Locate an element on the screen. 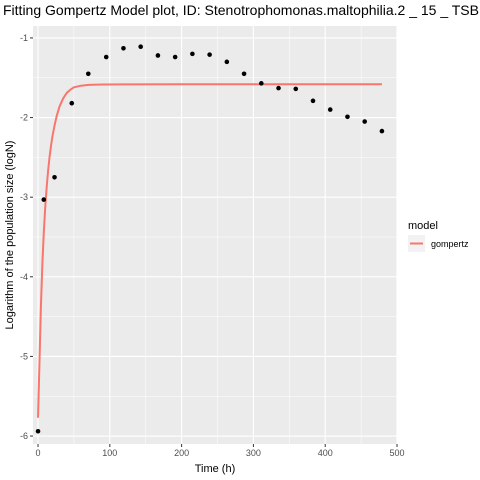  x-tick-label: 0 is located at coordinates (38, 453).